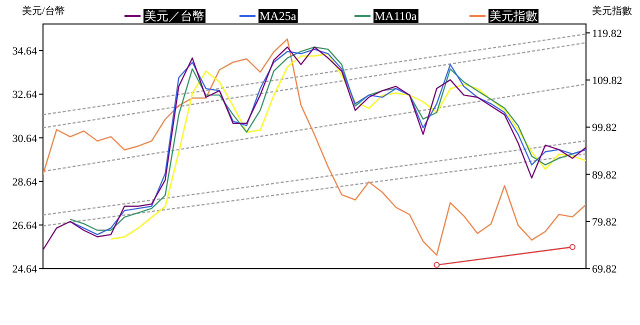  What do you see at coordinates (604, 222) in the screenshot?
I see `y2-tick-label: 79.82` at bounding box center [604, 222].